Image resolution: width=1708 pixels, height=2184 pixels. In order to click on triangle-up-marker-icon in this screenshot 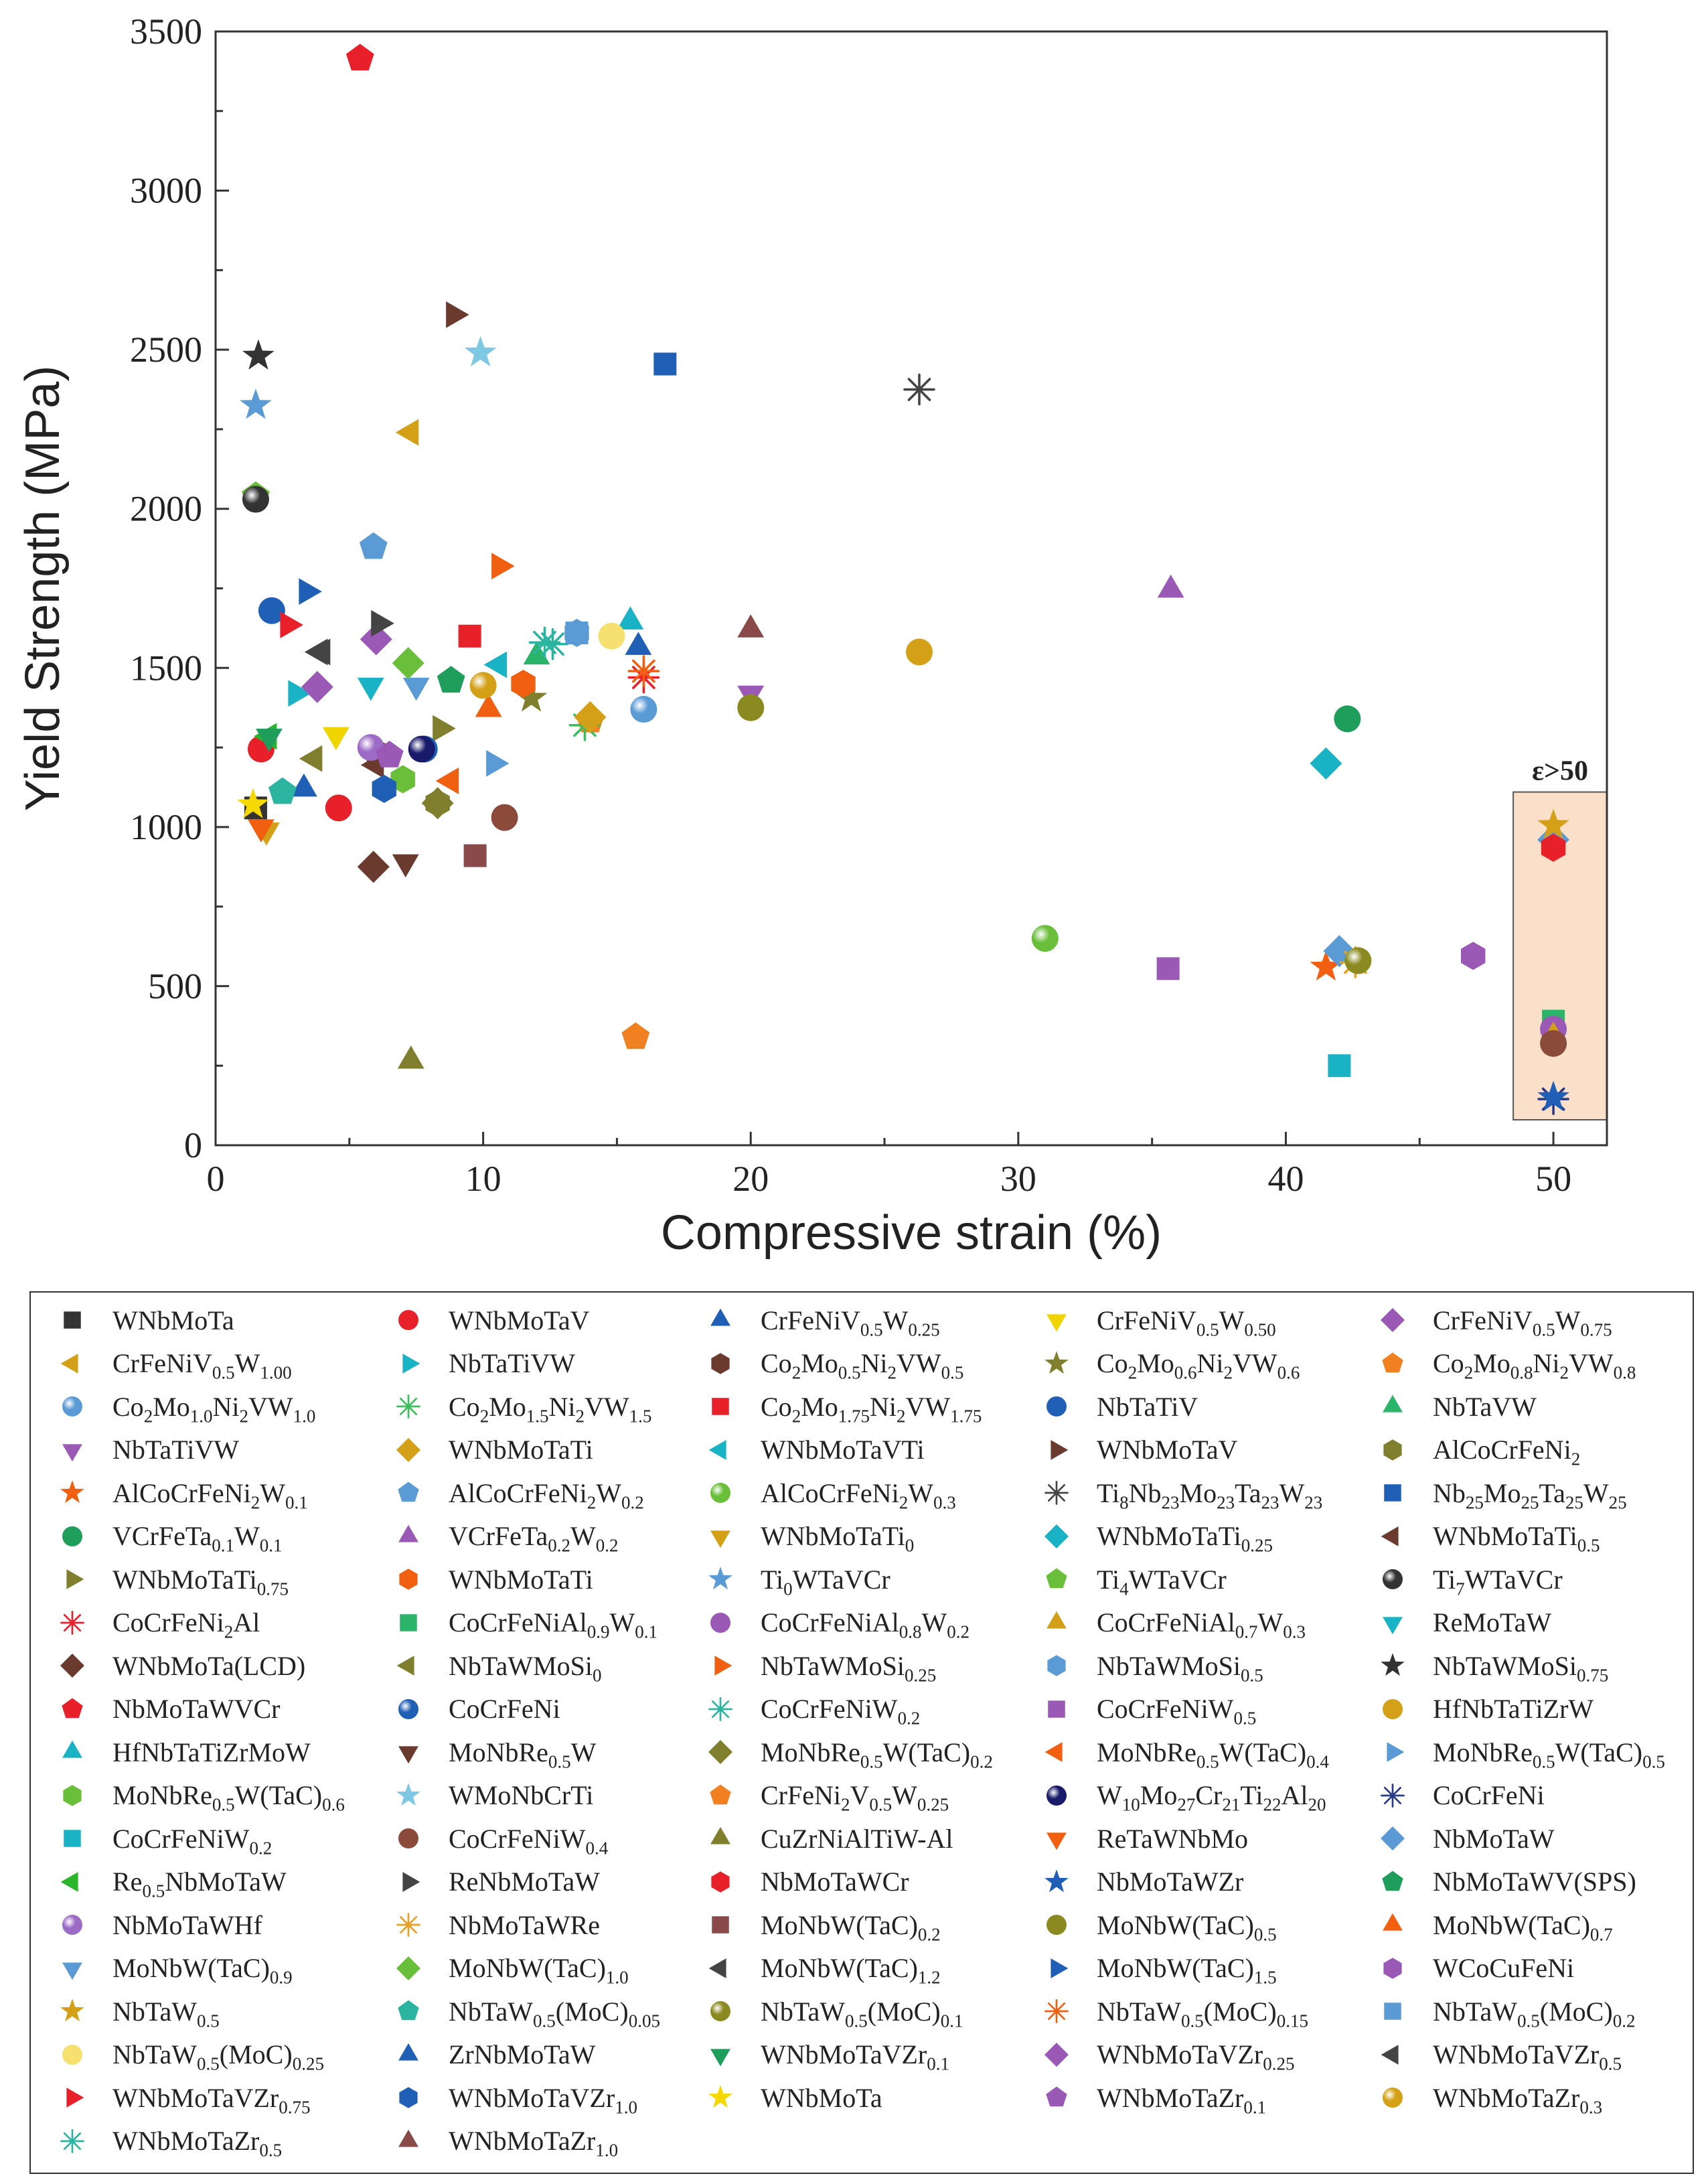, I will do `click(408, 2052)`.